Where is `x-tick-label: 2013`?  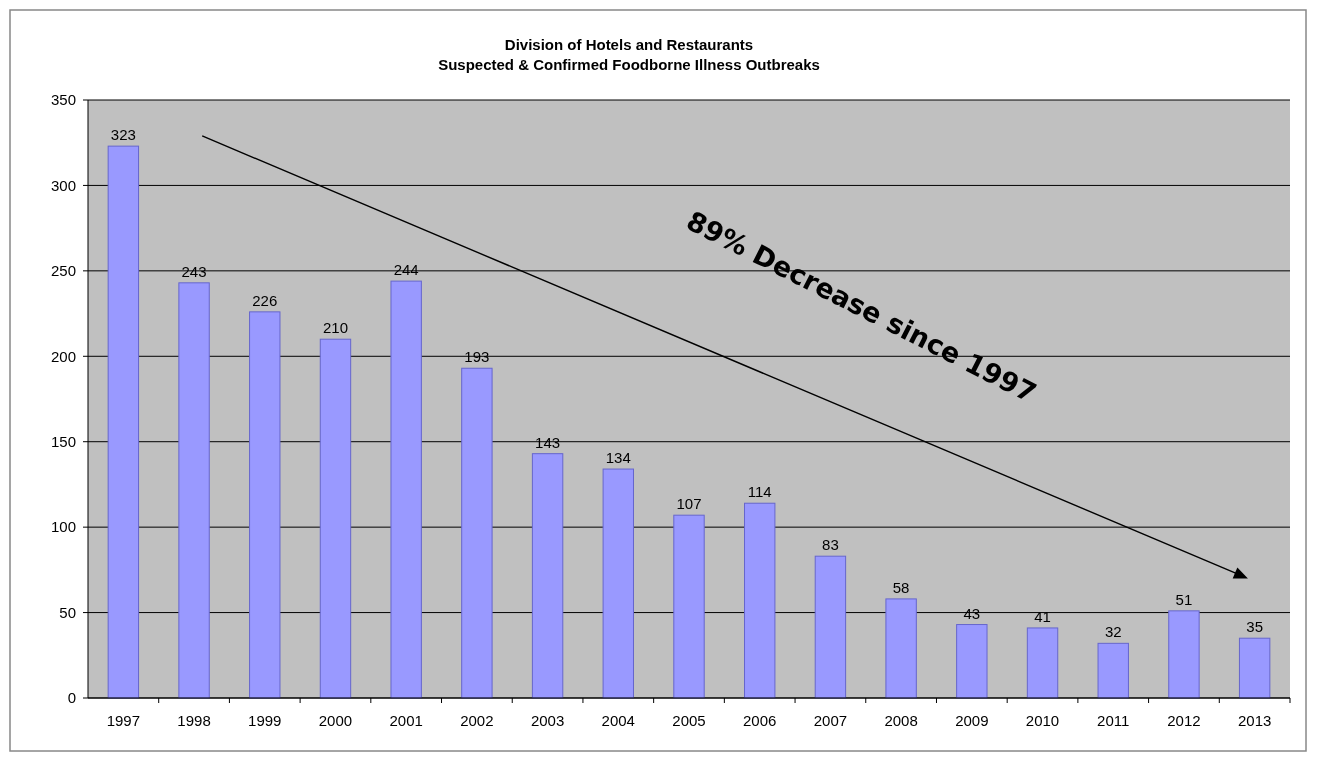
x-tick-label: 2013 is located at coordinates (1254, 720).